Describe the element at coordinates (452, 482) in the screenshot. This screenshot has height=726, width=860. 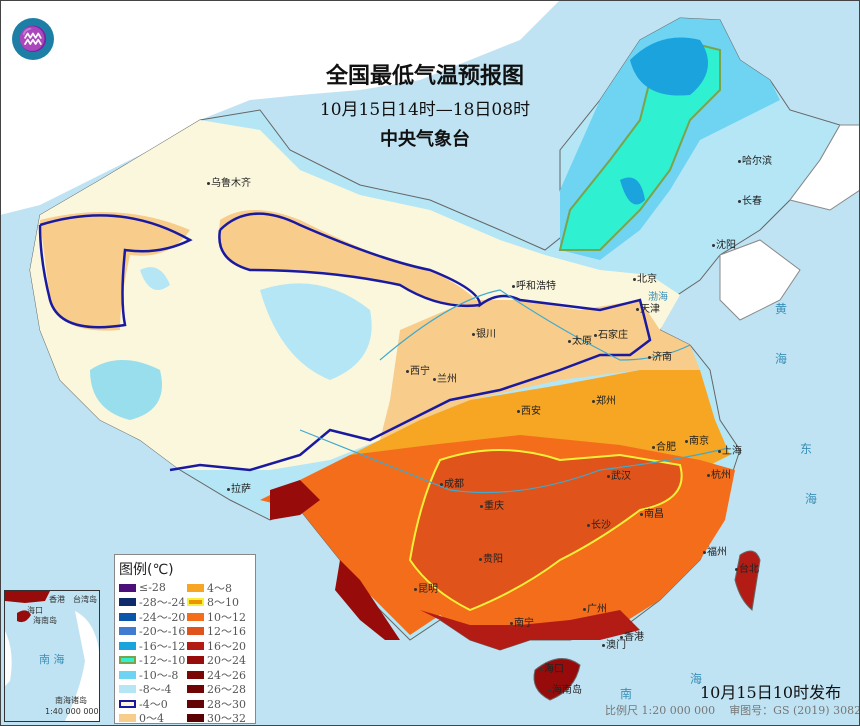
I see `city-label: 成都` at that location.